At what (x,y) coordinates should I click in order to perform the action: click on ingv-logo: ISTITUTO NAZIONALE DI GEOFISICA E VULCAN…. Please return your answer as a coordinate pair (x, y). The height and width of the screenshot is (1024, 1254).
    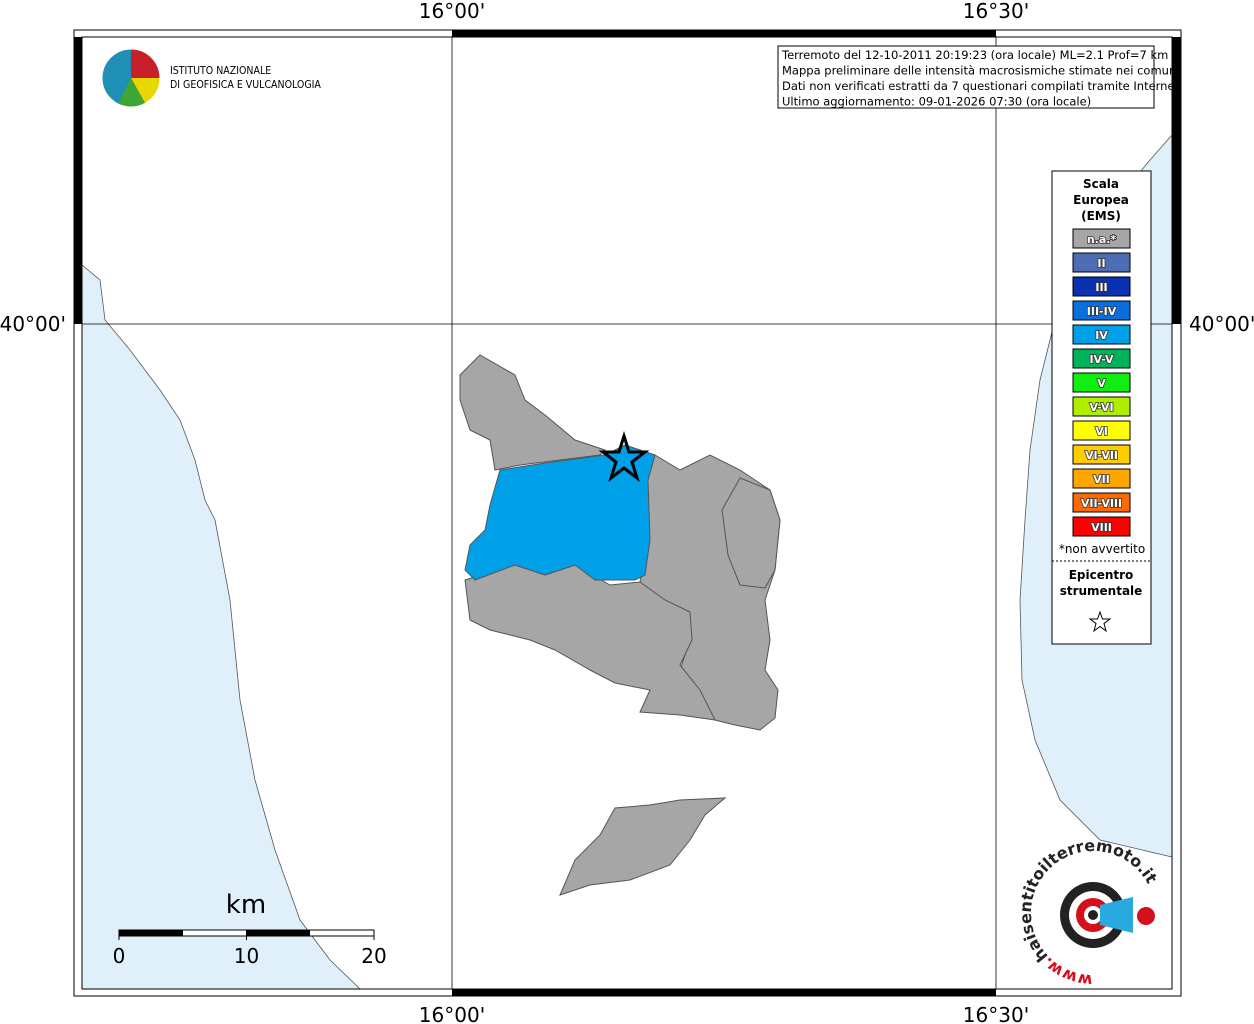
    Looking at the image, I should click on (211, 78).